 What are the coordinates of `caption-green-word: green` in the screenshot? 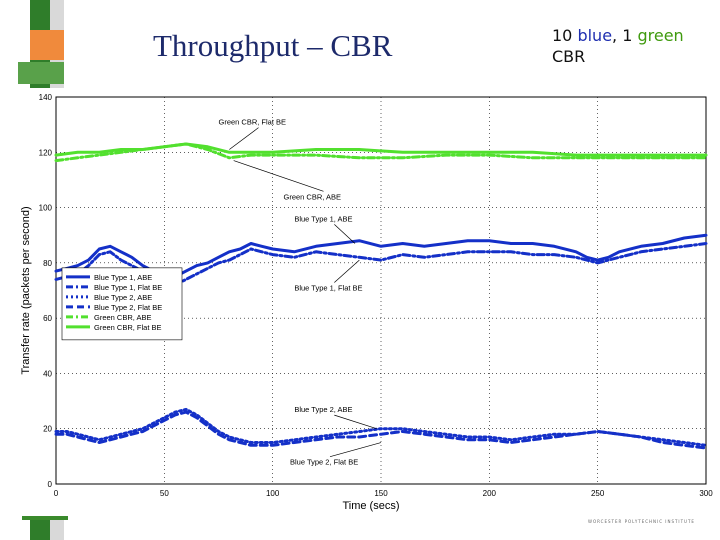 It's located at (660, 35).